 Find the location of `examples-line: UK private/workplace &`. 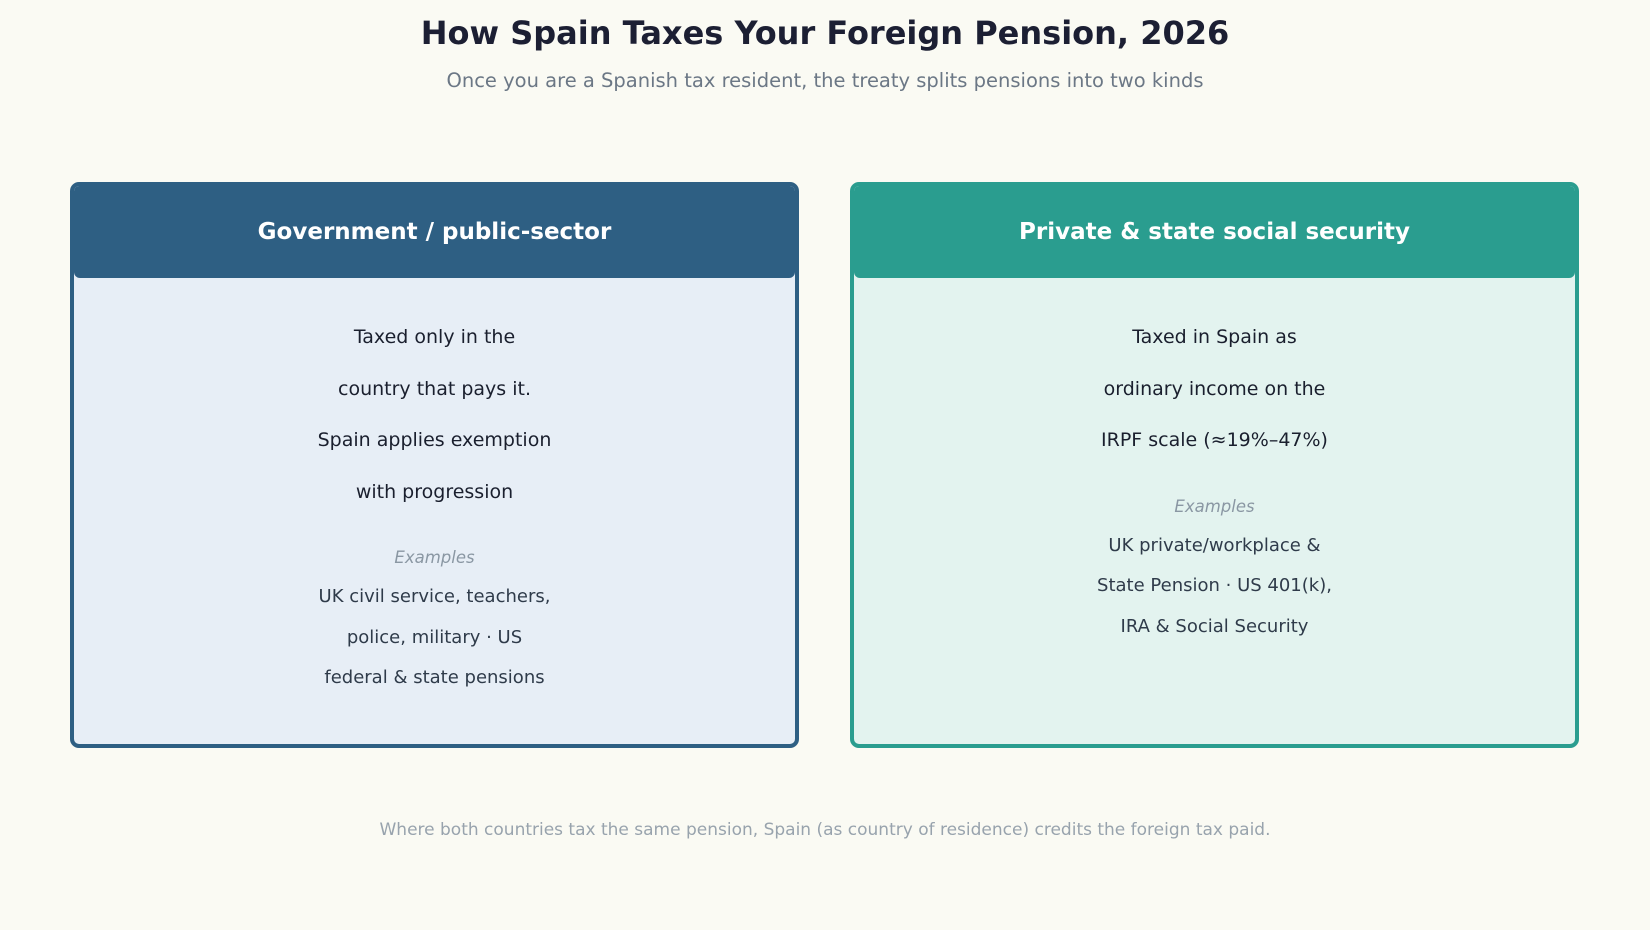

examples-line: UK private/workplace & is located at coordinates (1214, 545).